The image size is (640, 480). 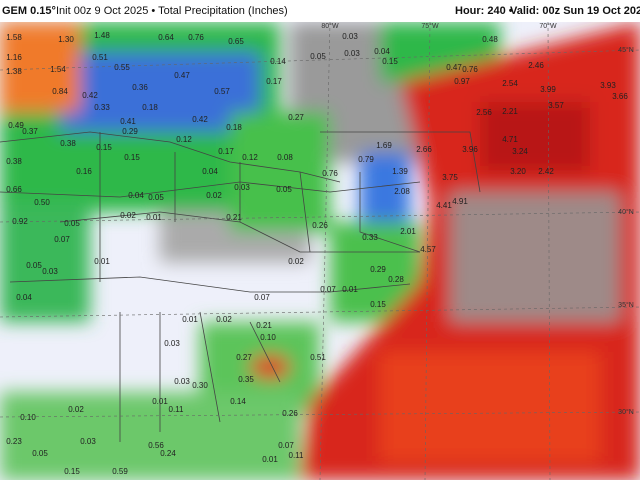 What do you see at coordinates (200, 385) in the screenshot?
I see `precip-label: 0.30` at bounding box center [200, 385].